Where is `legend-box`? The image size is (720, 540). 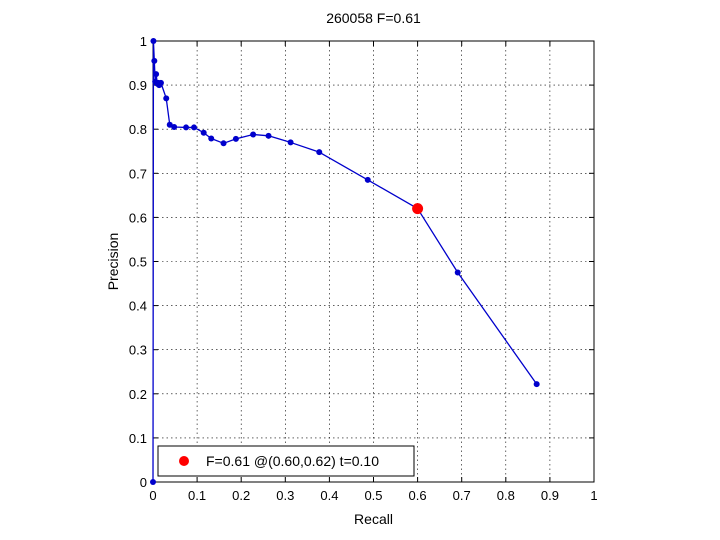
legend-box is located at coordinates (286, 461).